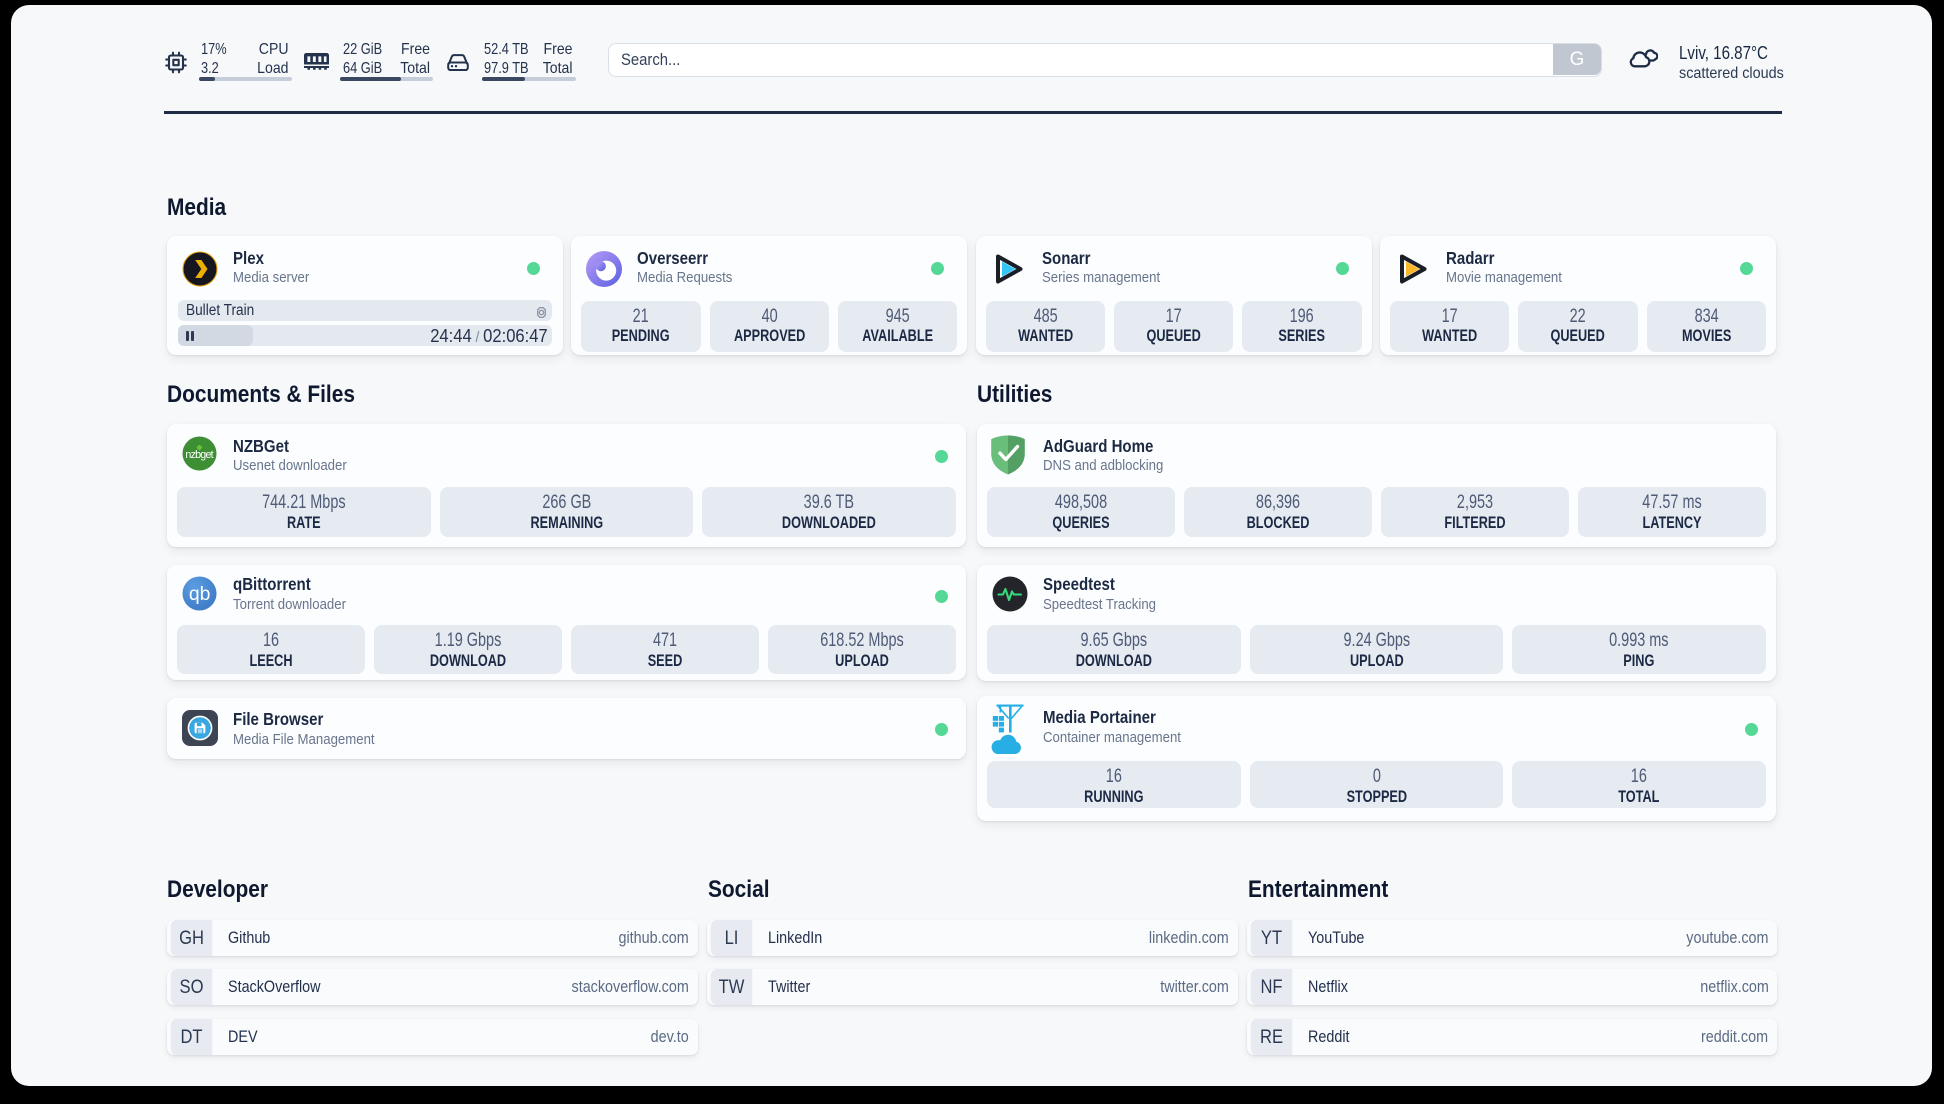 The height and width of the screenshot is (1104, 1944). Describe the element at coordinates (199, 455) in the screenshot. I see `svg-text: nzbget` at that location.